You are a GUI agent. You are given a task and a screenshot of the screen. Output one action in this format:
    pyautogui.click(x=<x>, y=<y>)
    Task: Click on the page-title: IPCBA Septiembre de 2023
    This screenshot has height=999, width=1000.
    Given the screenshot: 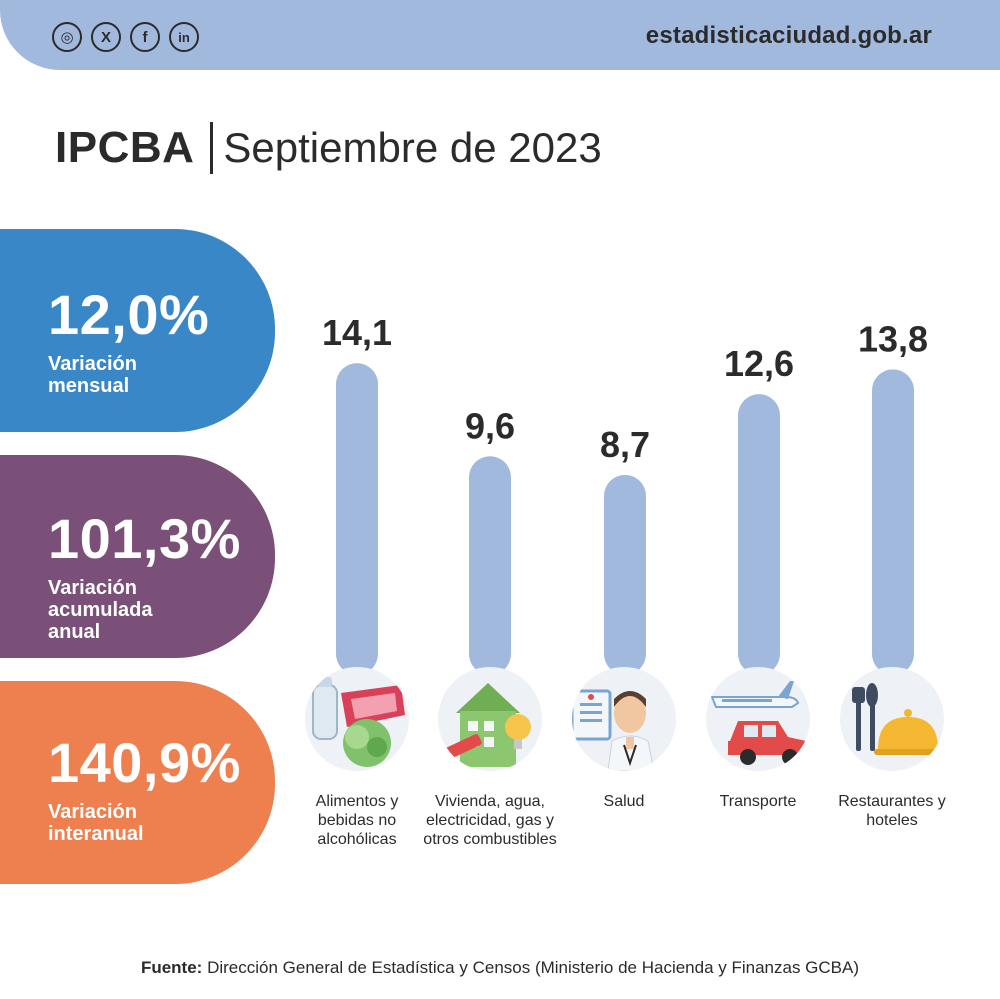 What is the action you would take?
    pyautogui.click(x=328, y=148)
    